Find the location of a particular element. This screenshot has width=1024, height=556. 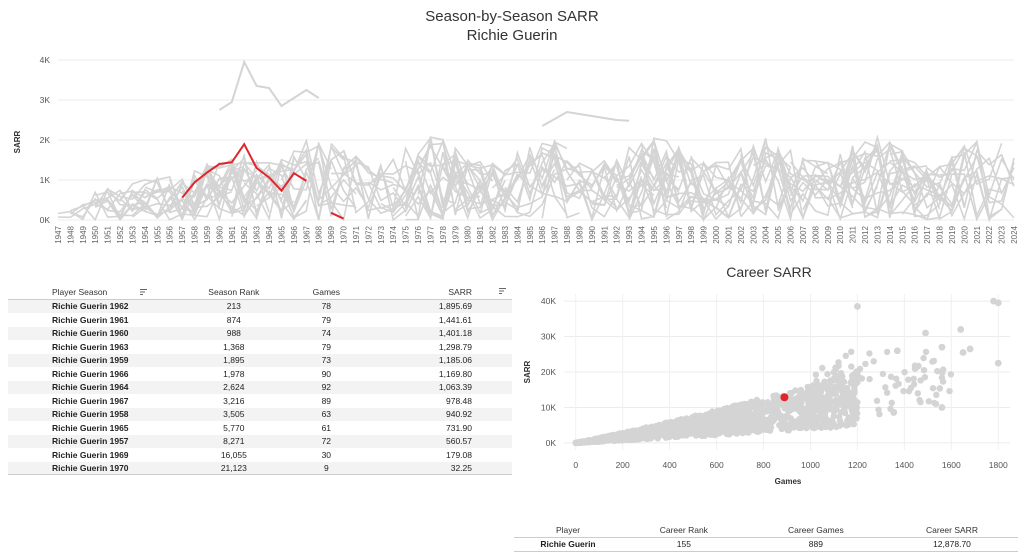

x-tick-label: 1000 is located at coordinates (810, 465).